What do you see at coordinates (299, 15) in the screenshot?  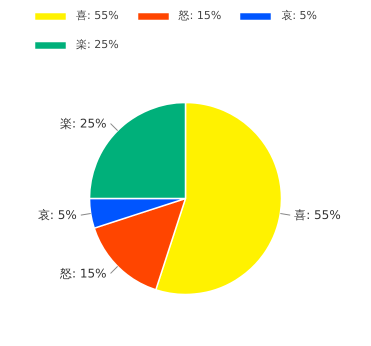 I see `legend-label: 哀: 5%` at bounding box center [299, 15].